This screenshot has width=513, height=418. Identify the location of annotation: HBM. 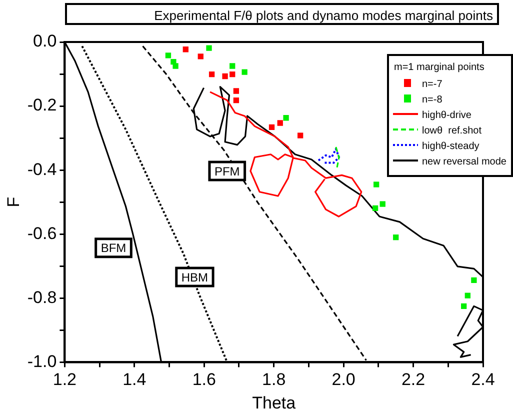
(194, 277).